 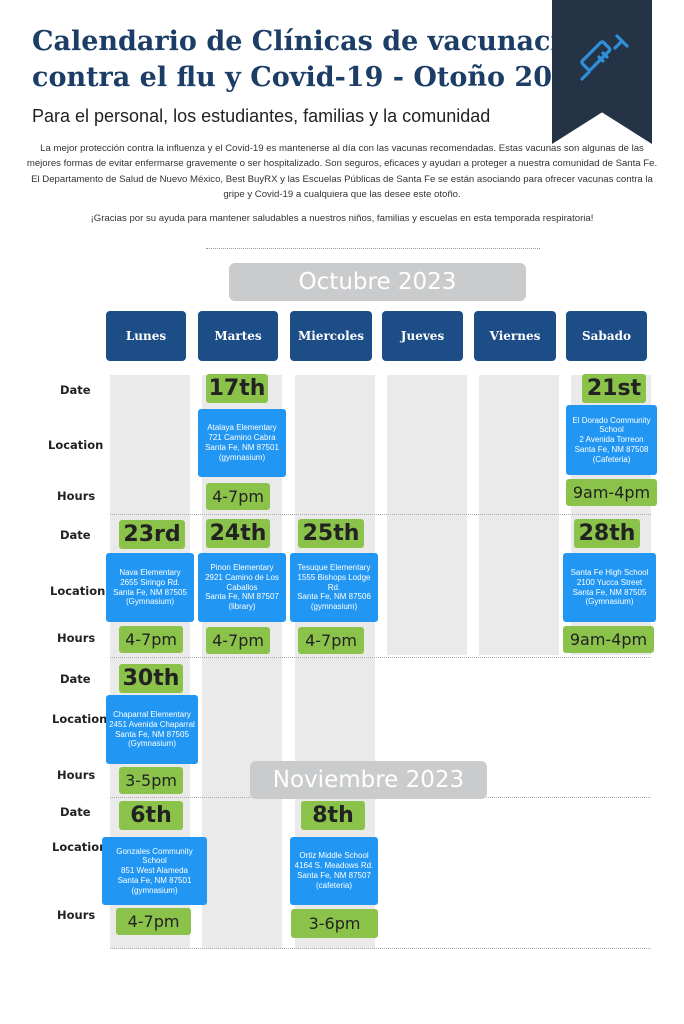 What do you see at coordinates (146, 336) in the screenshot?
I see `day-header-lunes: Lunes` at bounding box center [146, 336].